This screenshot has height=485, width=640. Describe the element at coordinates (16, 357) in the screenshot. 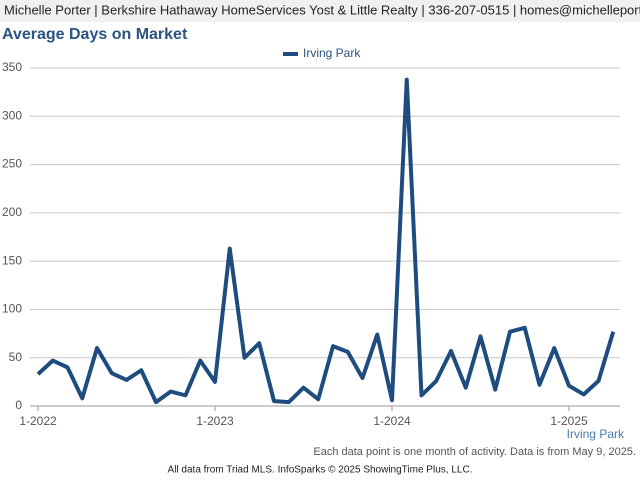

I see `y-tick-label: 50` at that location.